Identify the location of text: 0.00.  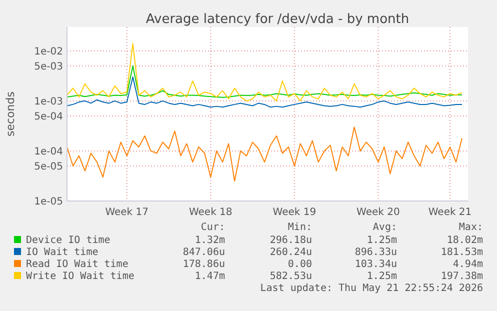
(300, 264).